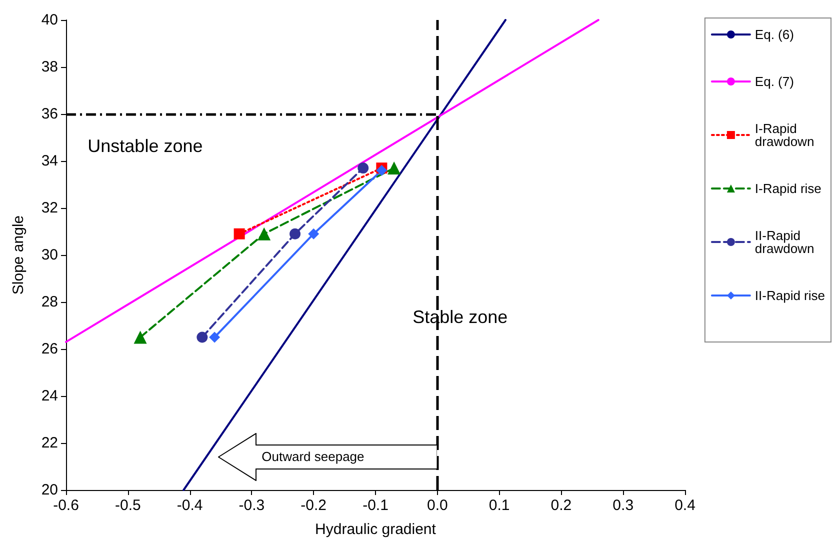 The image size is (833, 555). I want to click on legend-label: II-Rapid drawdown, so click(784, 242).